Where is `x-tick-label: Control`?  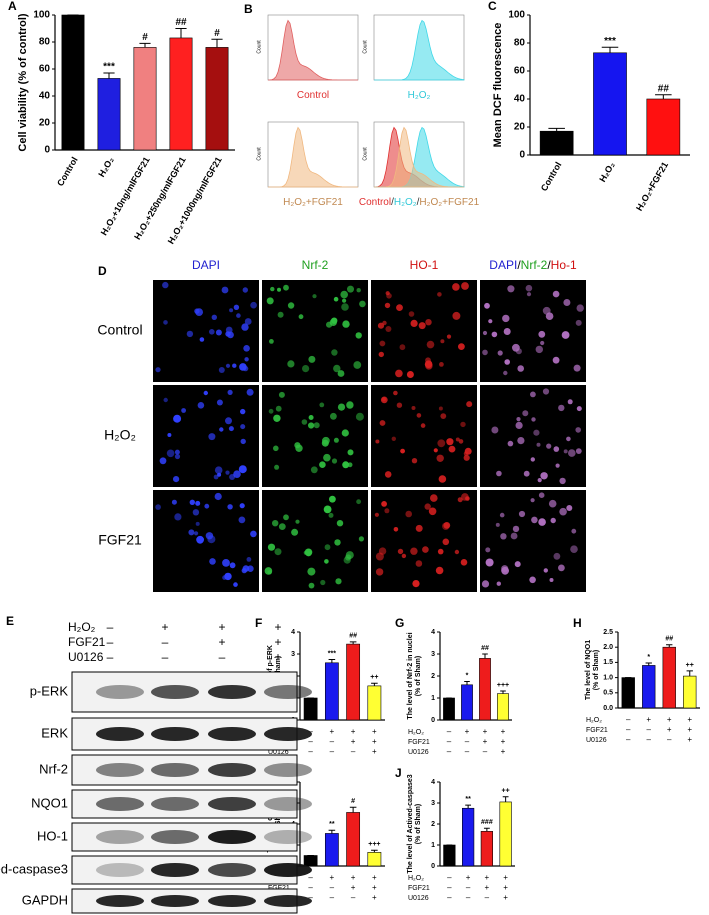 x-tick-label: Control is located at coordinates (67, 171).